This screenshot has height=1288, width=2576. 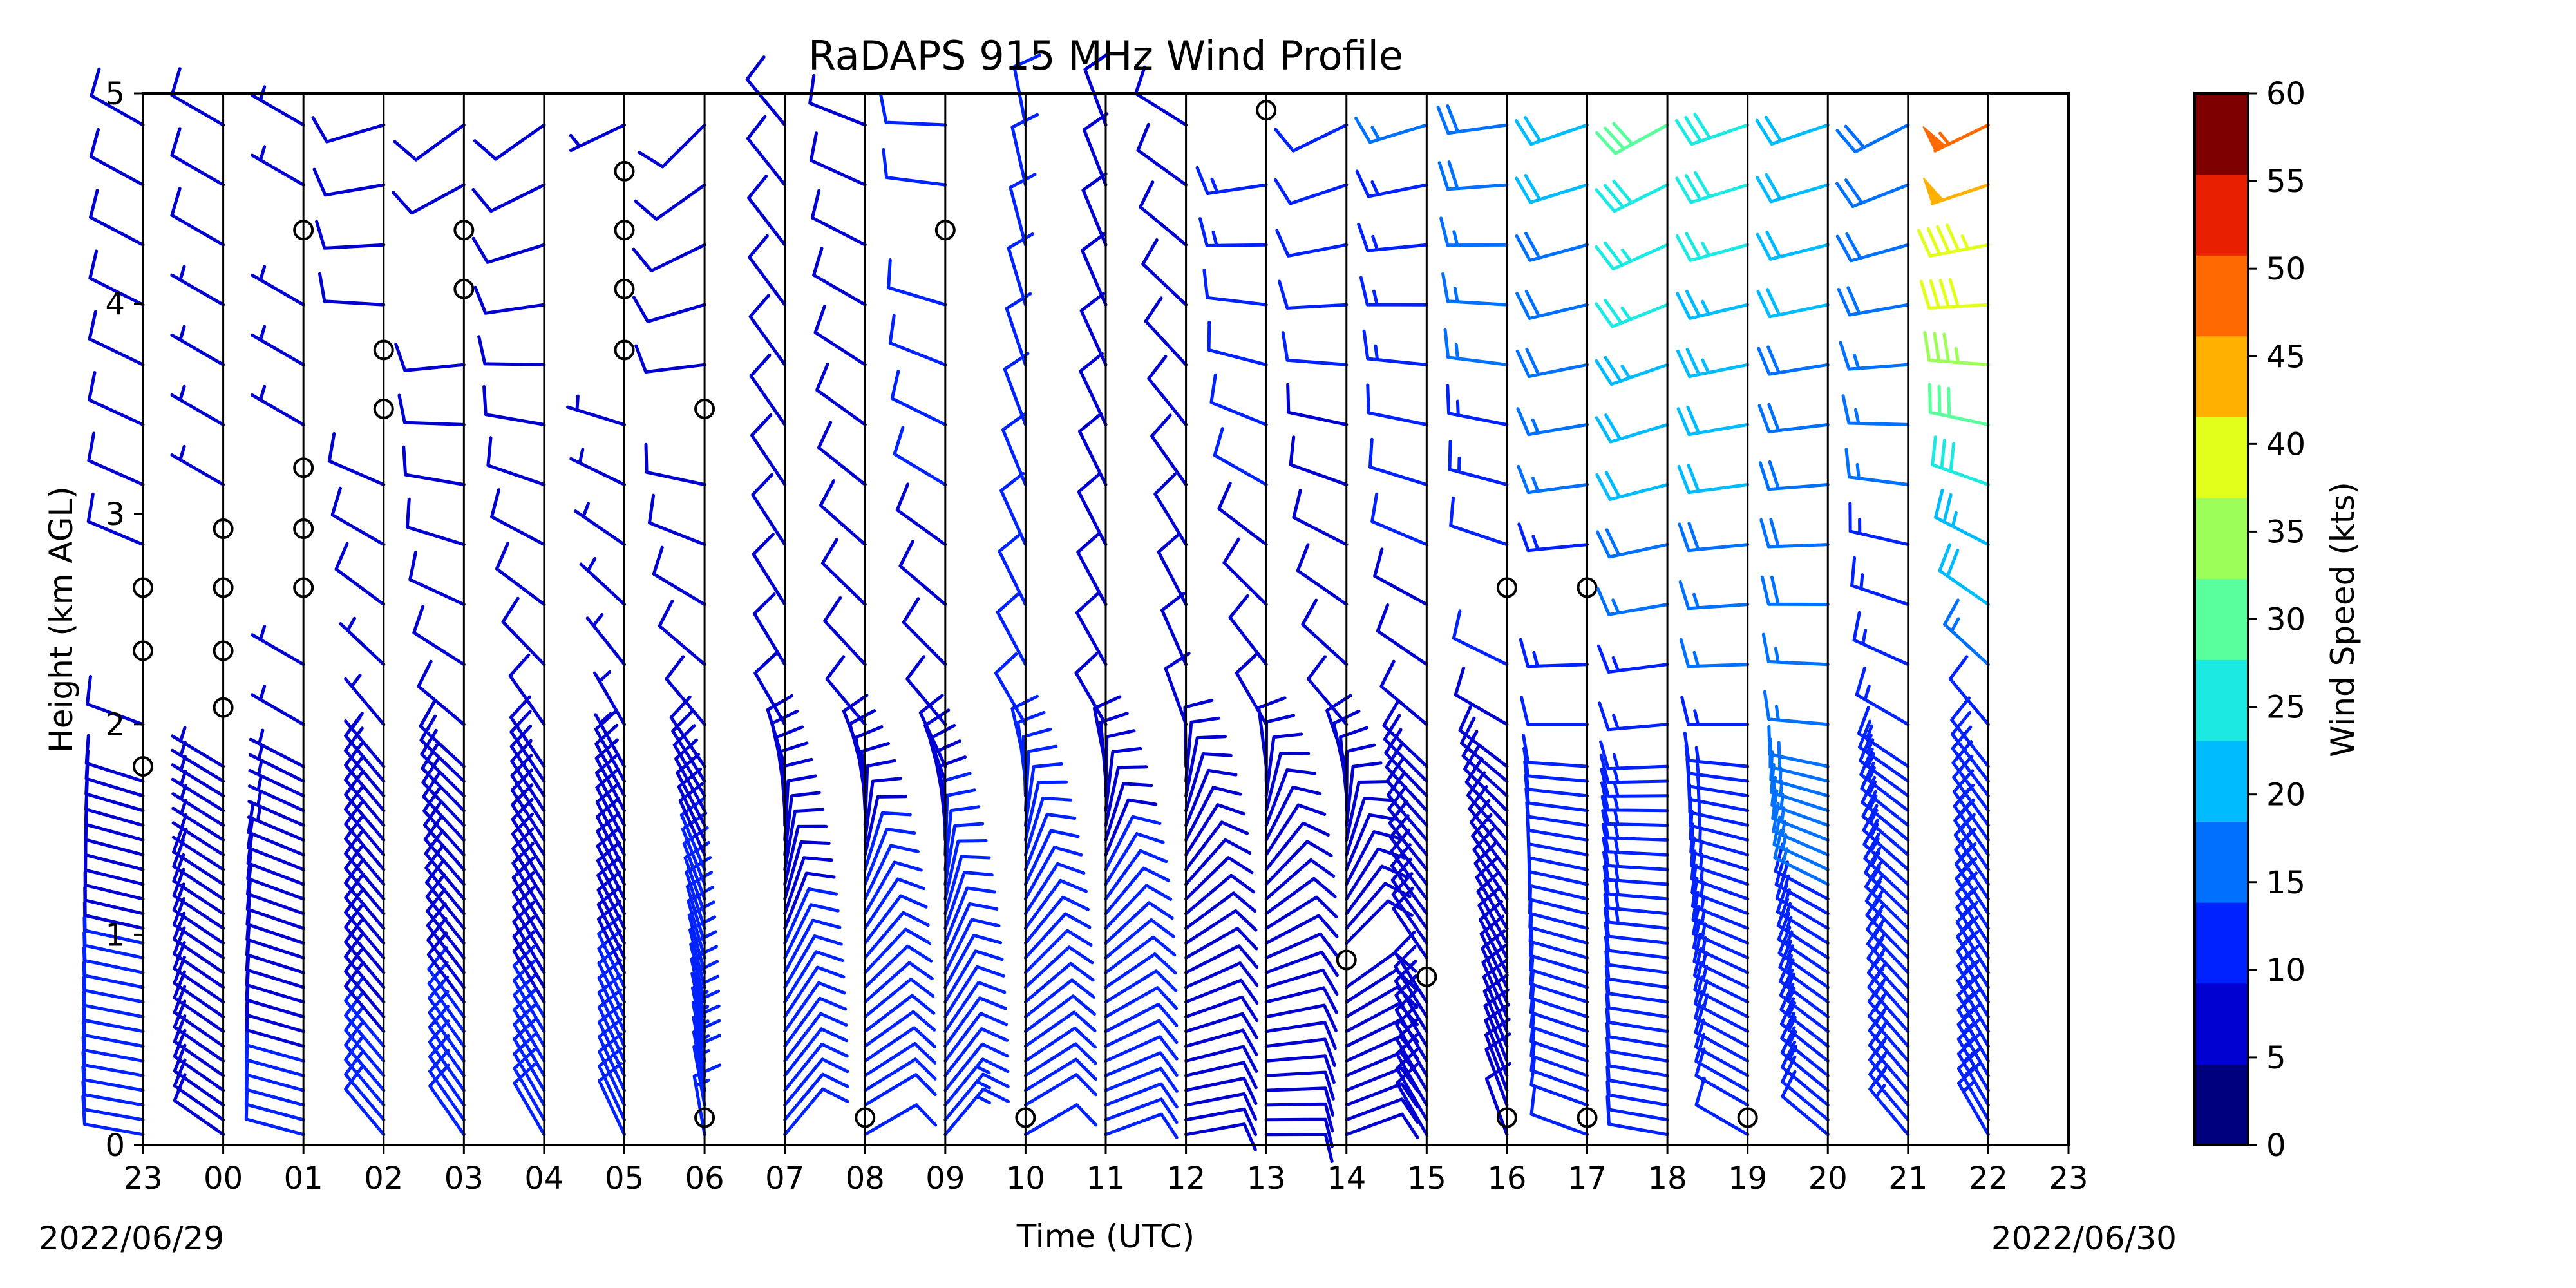 What do you see at coordinates (2286, 532) in the screenshot?
I see `colorbar-tick-label: 35` at bounding box center [2286, 532].